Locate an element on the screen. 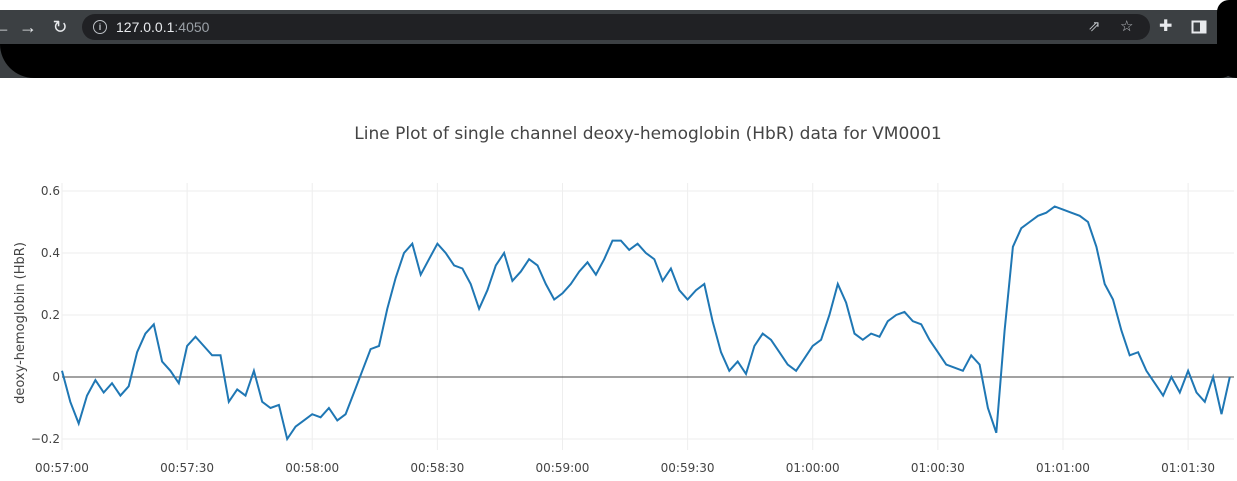  x-tick-label: 00:58:00 is located at coordinates (312, 468).